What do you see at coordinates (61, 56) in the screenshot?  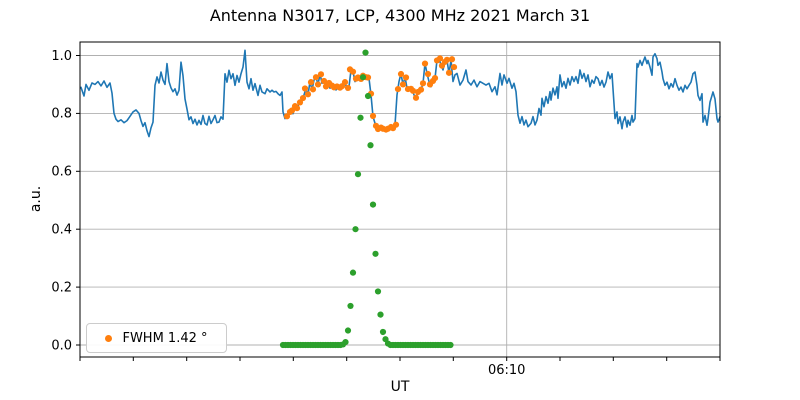 I see `y-tick-label: 1.0` at bounding box center [61, 56].